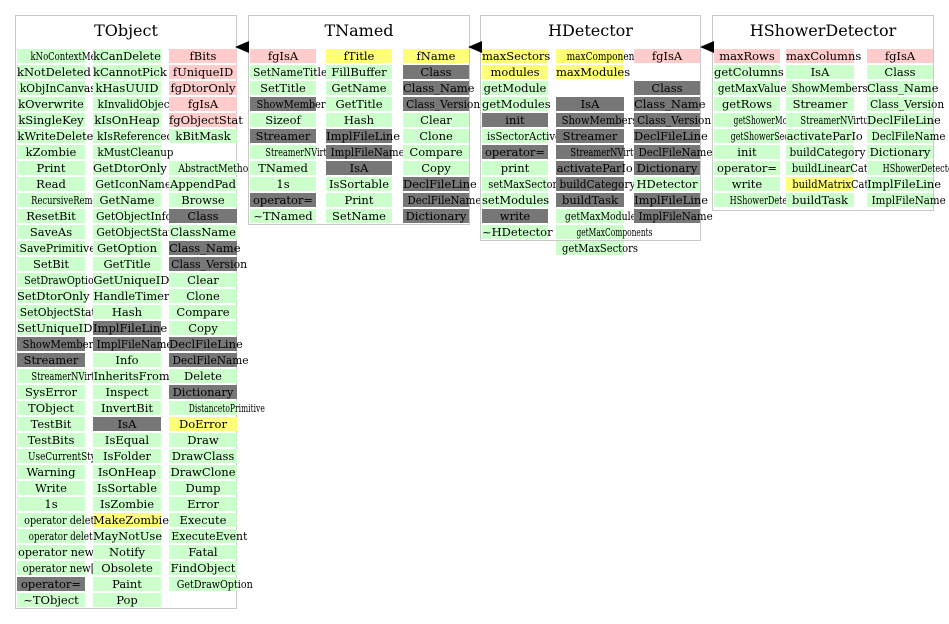 Image resolution: width=949 pixels, height=624 pixels. I want to click on member-label: fBits, so click(203, 56).